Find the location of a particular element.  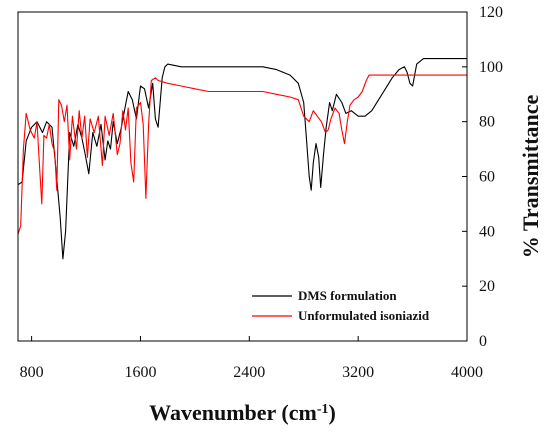

y-tick-label: 40 is located at coordinates (487, 231).